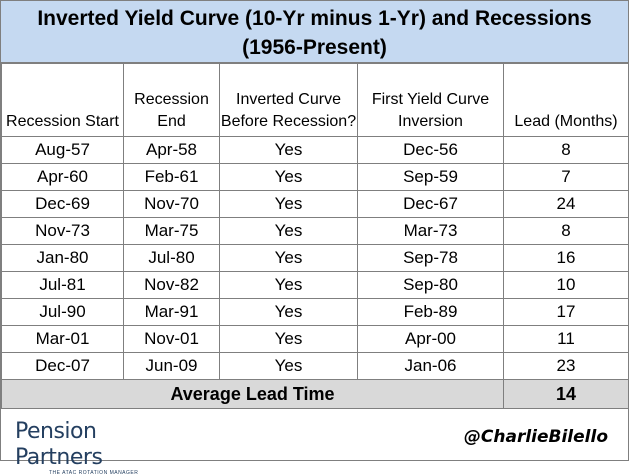 This screenshot has width=629, height=476. I want to click on cell-recession-start: Nov-73, so click(62, 231).